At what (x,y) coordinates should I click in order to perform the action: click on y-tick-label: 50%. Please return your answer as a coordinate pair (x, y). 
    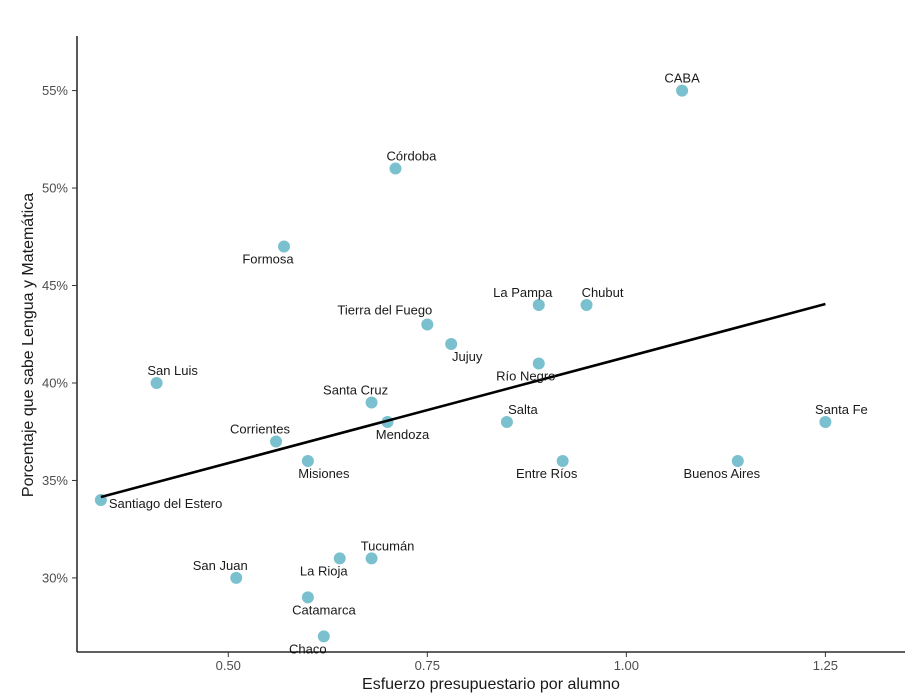
    Looking at the image, I should click on (55, 188).